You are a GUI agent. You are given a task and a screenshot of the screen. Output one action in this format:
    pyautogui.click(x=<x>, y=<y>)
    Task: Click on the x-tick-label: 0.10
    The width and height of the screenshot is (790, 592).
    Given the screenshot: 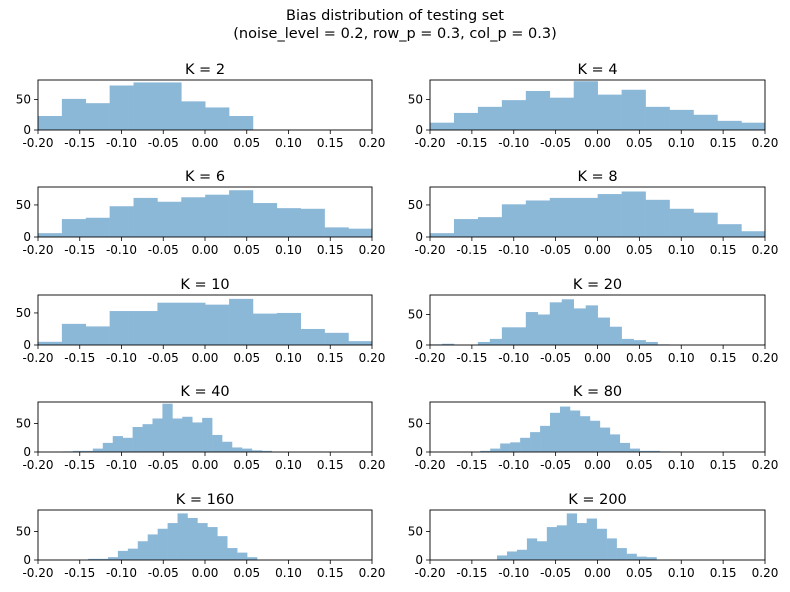 What is the action you would take?
    pyautogui.click(x=288, y=573)
    